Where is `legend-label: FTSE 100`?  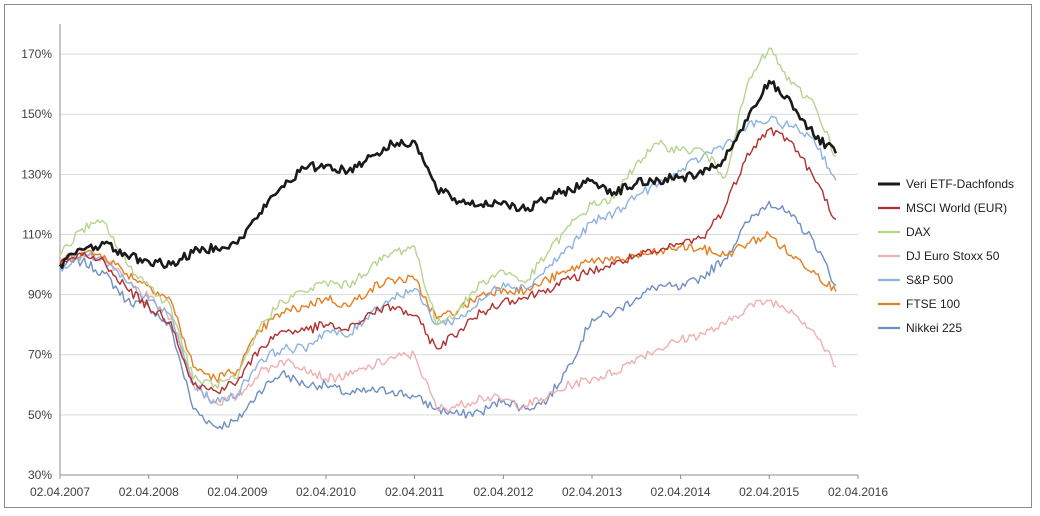
legend-label: FTSE 100 is located at coordinates (933, 304).